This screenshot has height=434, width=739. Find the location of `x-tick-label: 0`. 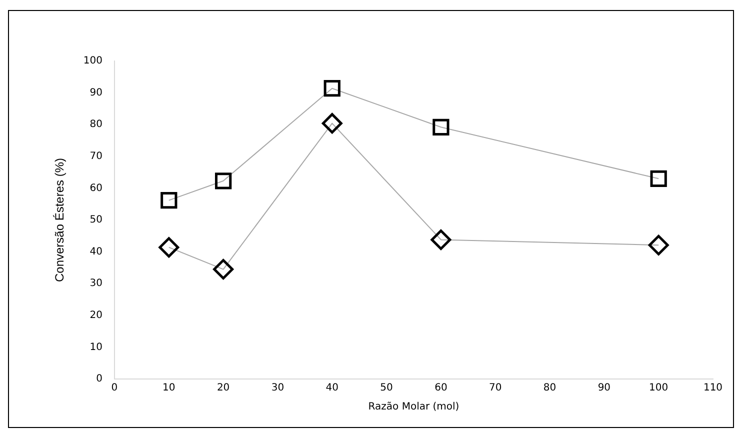

x-tick-label: 0 is located at coordinates (114, 388).